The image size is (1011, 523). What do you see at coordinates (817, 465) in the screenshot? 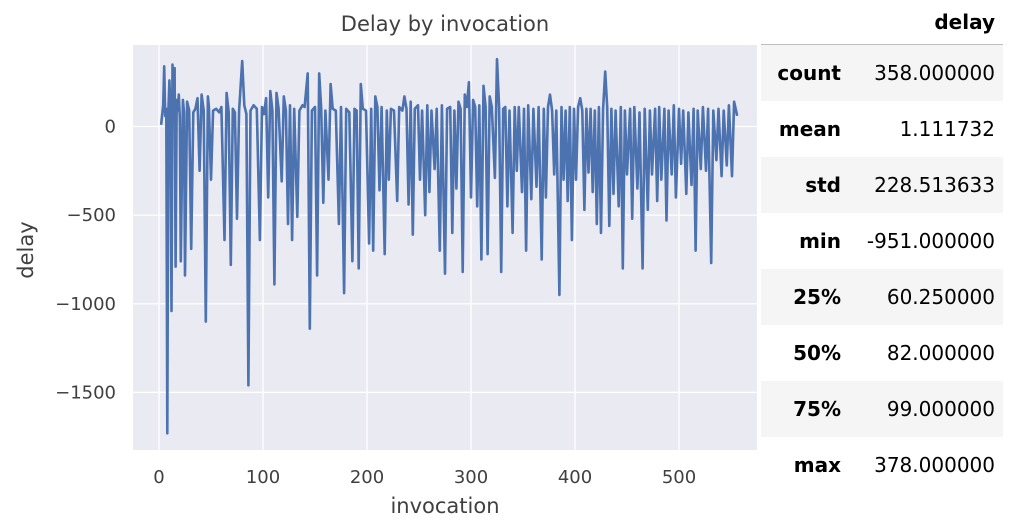
I see `row-label: max` at bounding box center [817, 465].